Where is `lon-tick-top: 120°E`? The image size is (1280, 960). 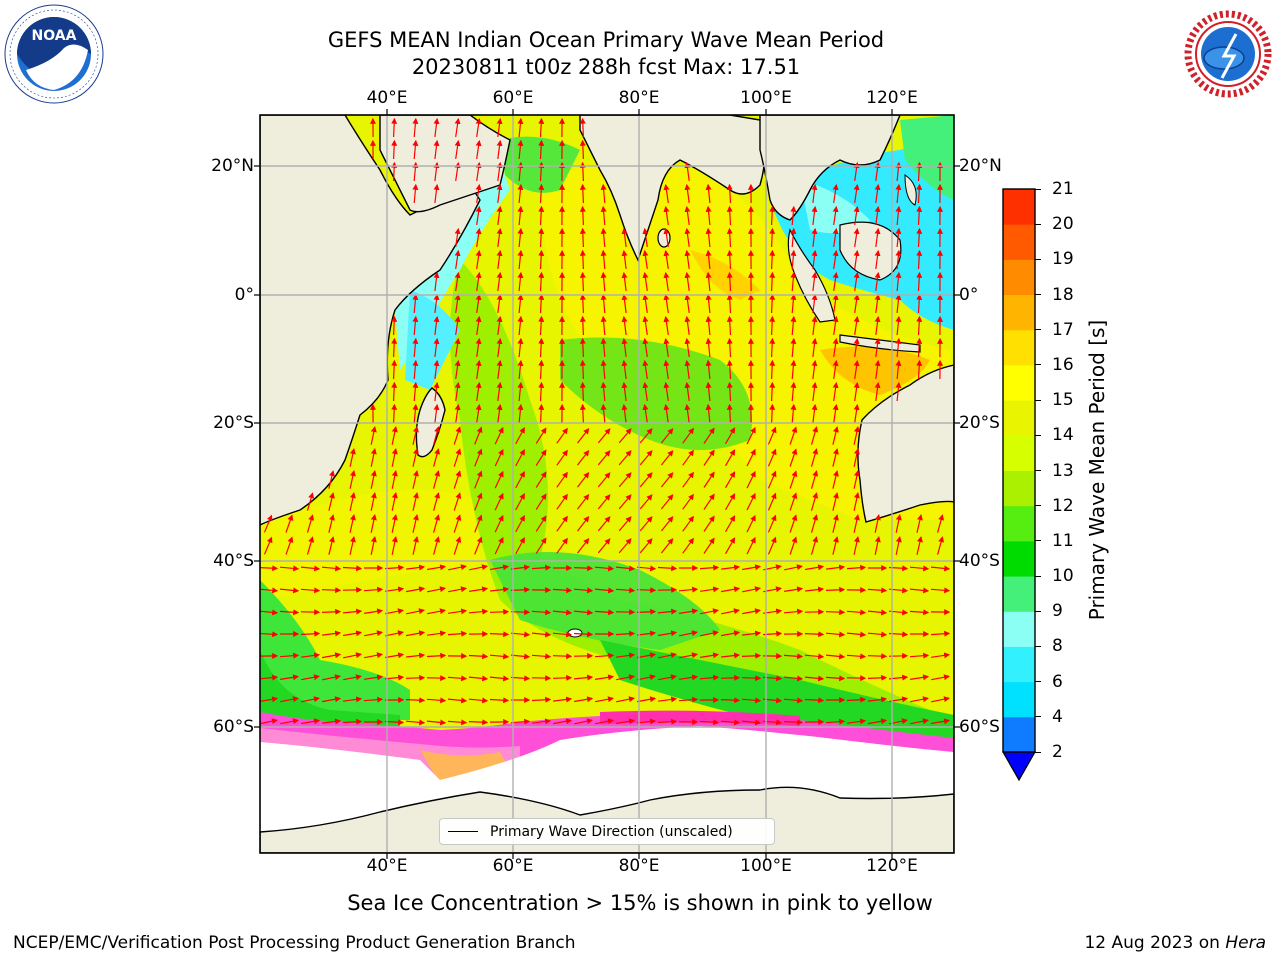
lon-tick-top: 120°E is located at coordinates (892, 98).